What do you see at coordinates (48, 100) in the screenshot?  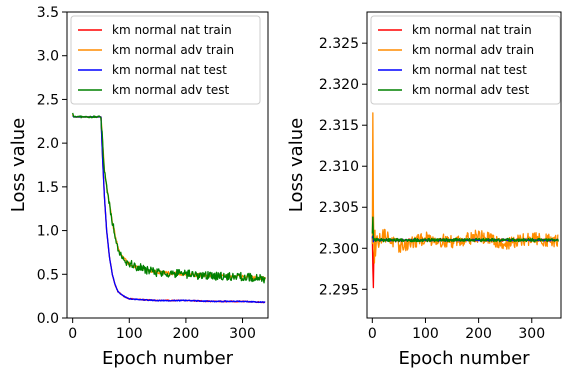 I see `y-tick-label: 2.5` at bounding box center [48, 100].